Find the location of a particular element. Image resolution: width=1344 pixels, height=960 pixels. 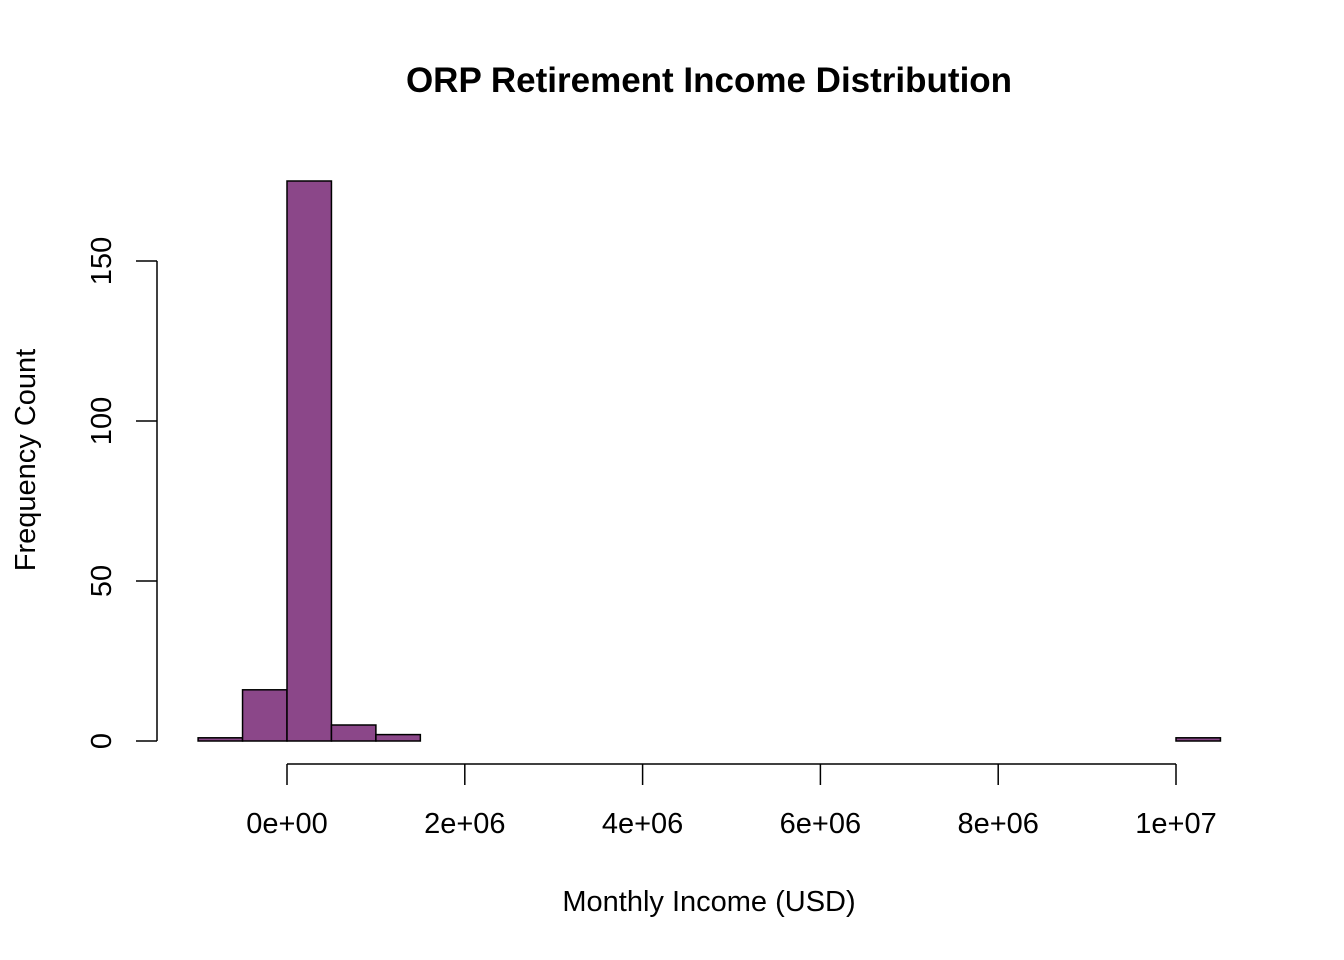

y-tick-label: 50 is located at coordinates (102, 581).